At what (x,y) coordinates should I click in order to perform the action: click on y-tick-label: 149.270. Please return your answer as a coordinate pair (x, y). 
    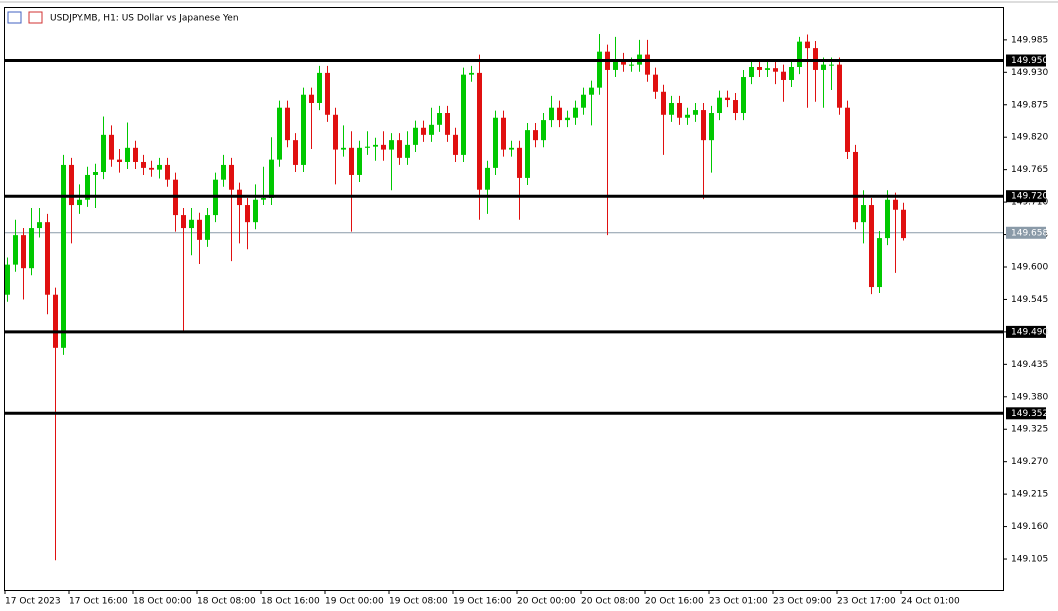
    Looking at the image, I should click on (1029, 462).